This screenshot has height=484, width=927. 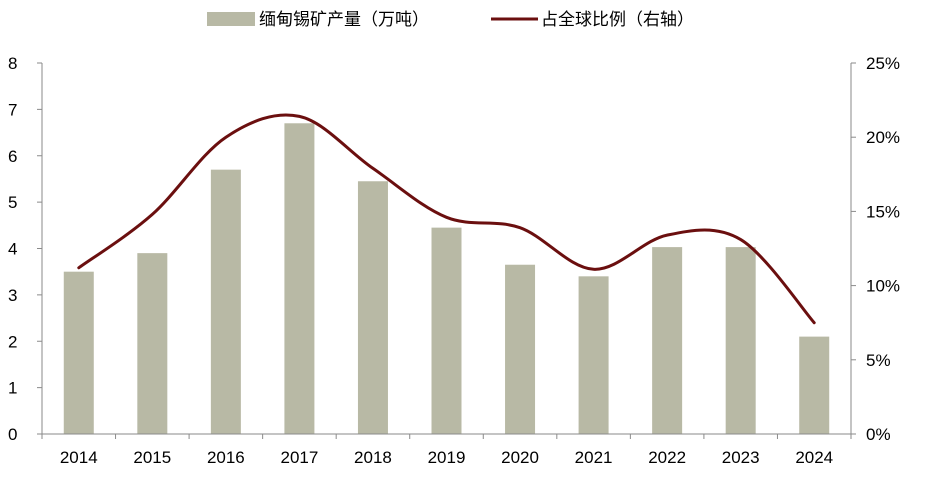 What do you see at coordinates (667, 457) in the screenshot?
I see `x-tick-label: 2022` at bounding box center [667, 457].